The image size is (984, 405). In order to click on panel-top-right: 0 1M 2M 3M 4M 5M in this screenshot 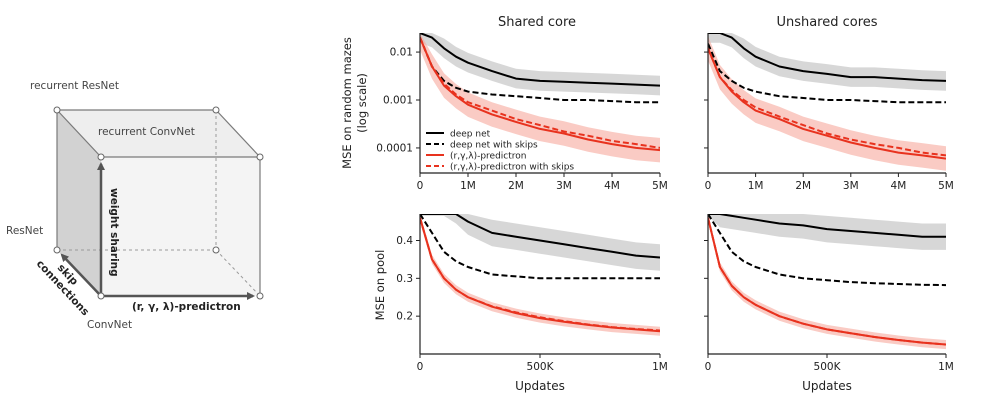, I will do `click(829, 112)`.